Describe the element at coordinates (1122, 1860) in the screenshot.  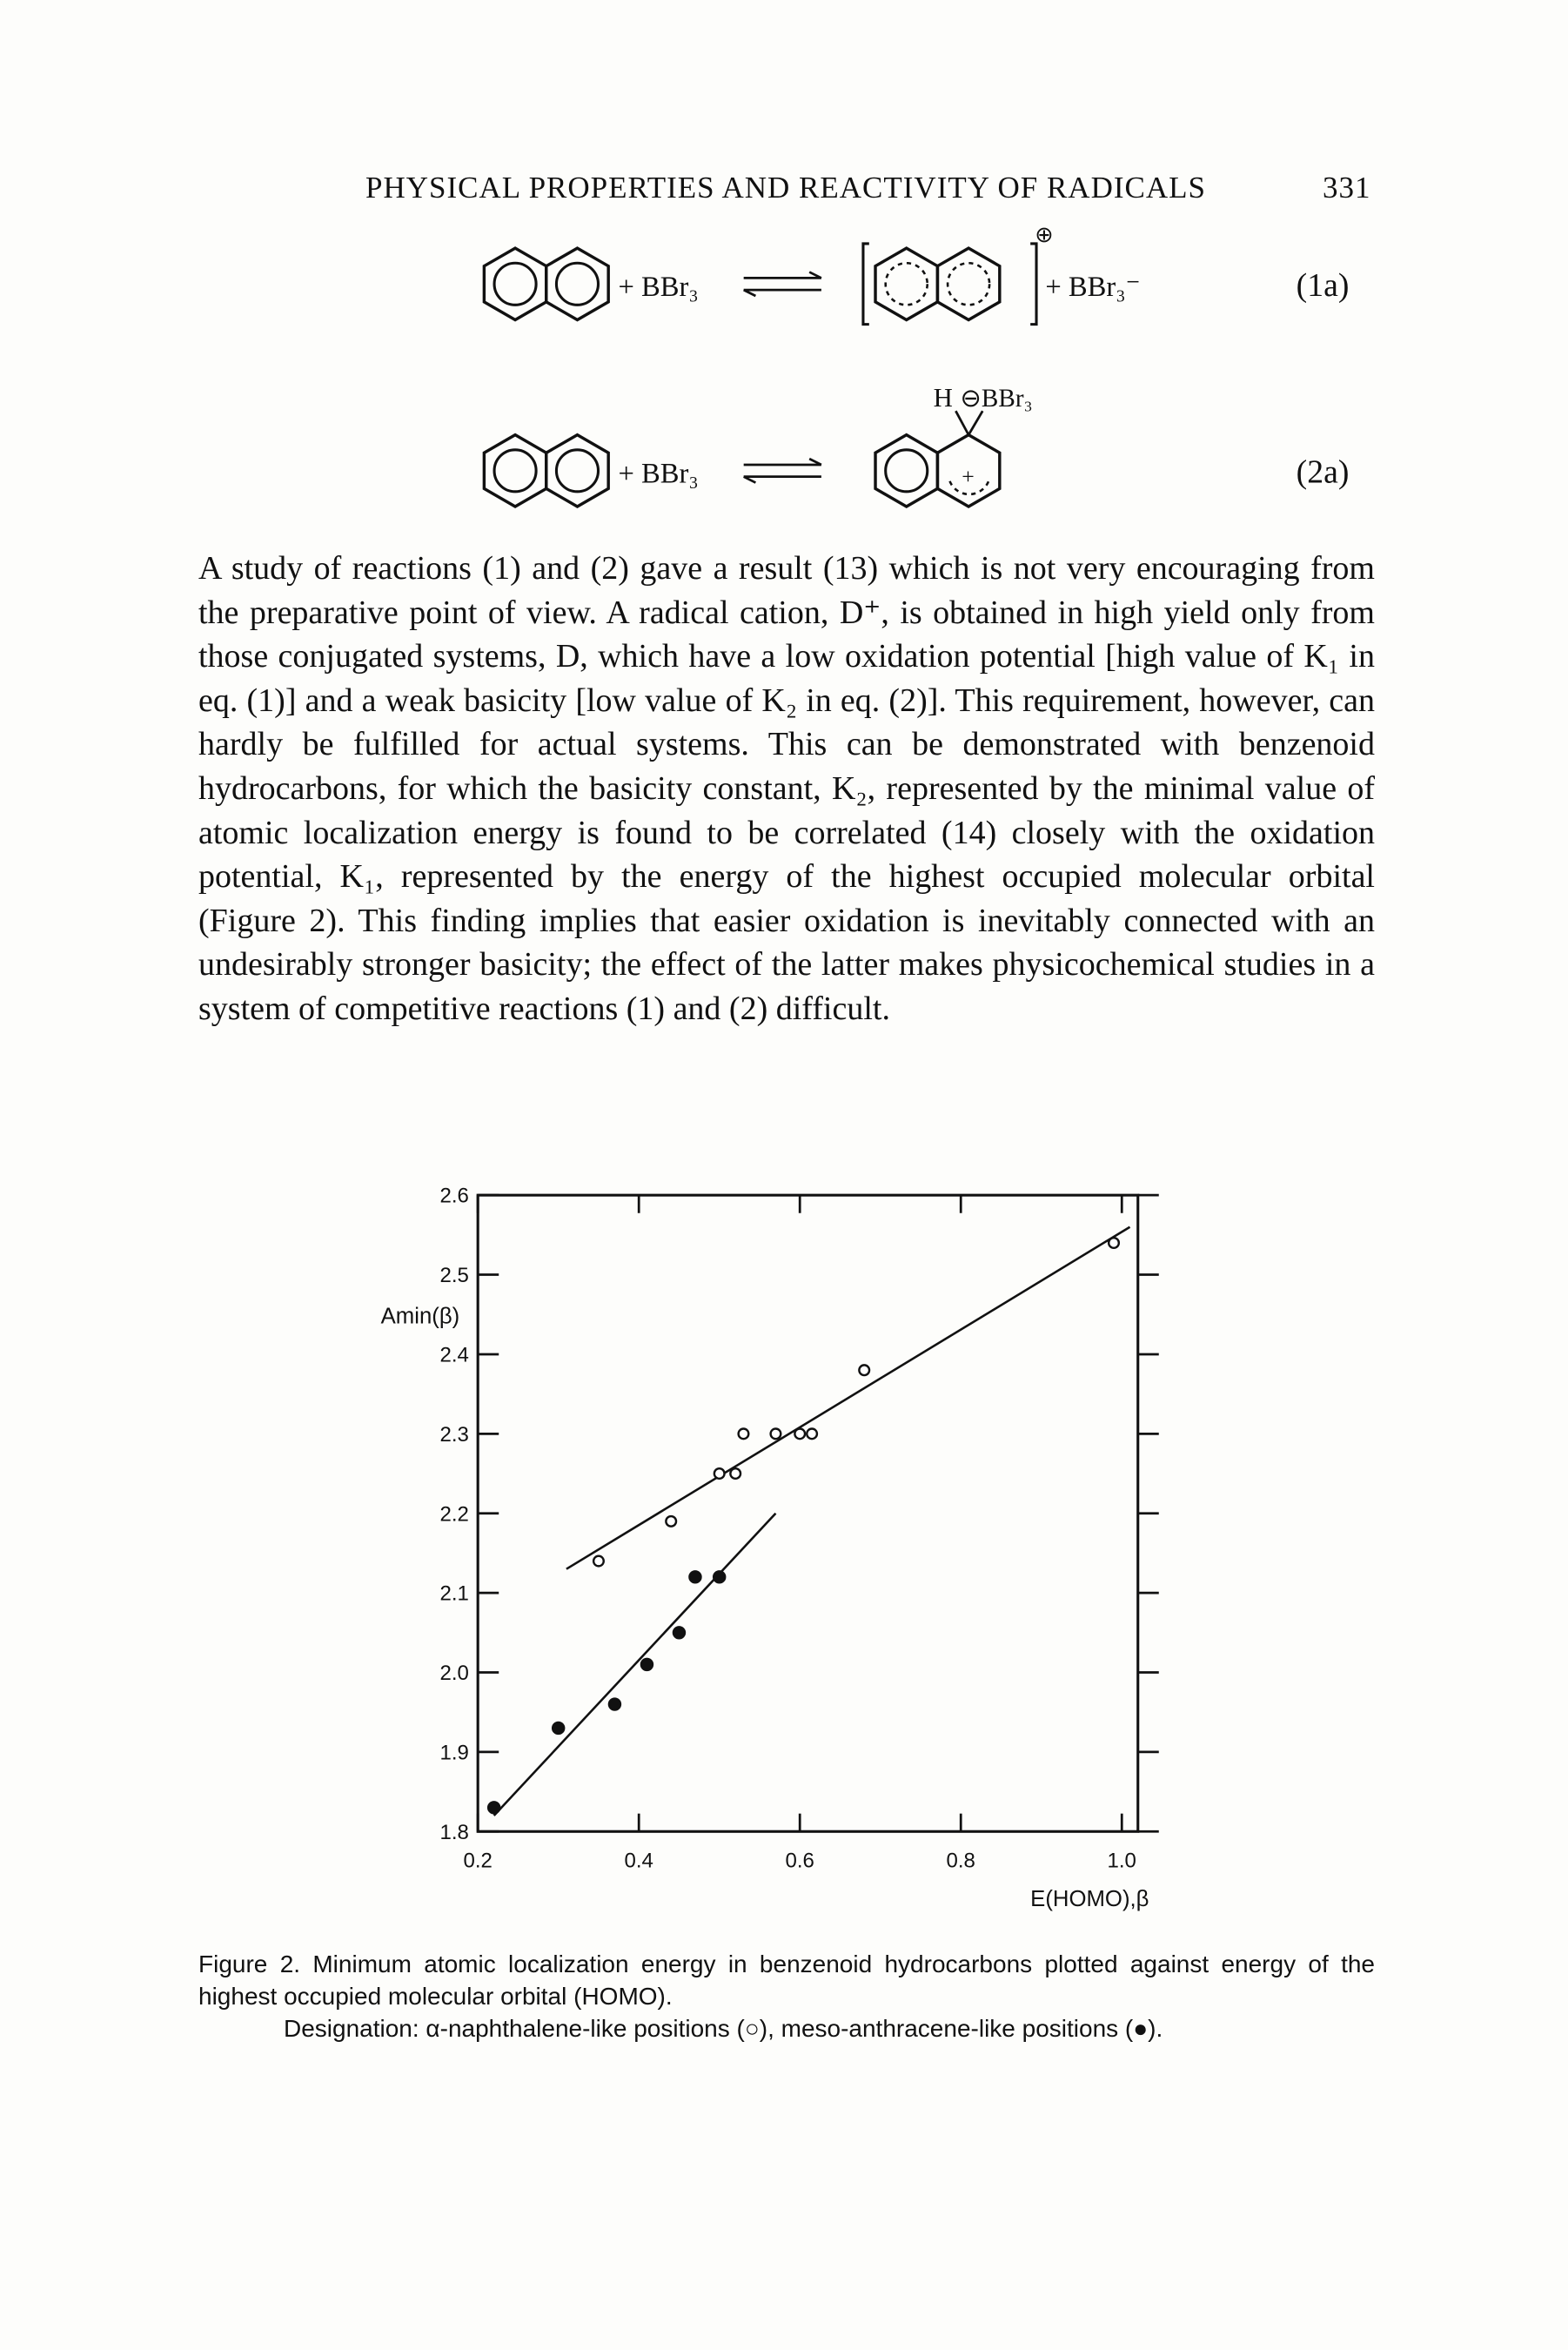
I see `x-tick-label: 1.0` at that location.